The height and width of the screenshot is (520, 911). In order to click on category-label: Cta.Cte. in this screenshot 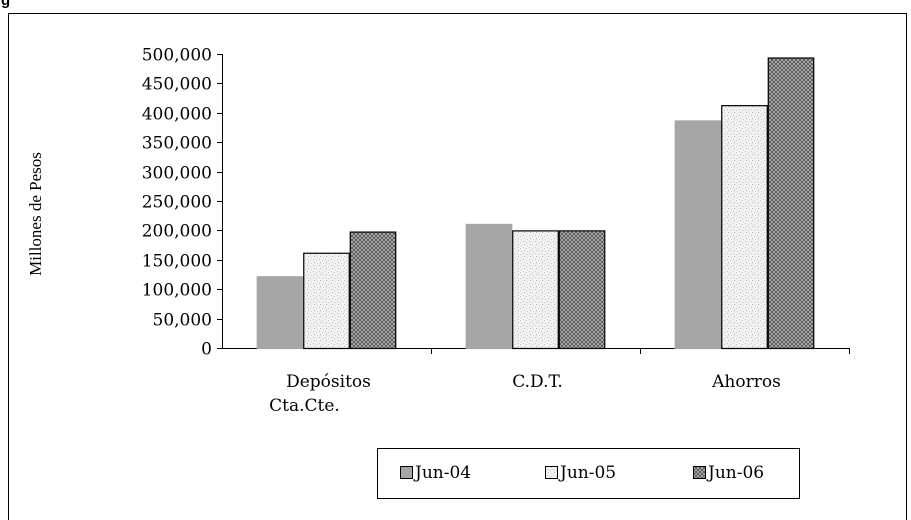, I will do `click(304, 406)`.